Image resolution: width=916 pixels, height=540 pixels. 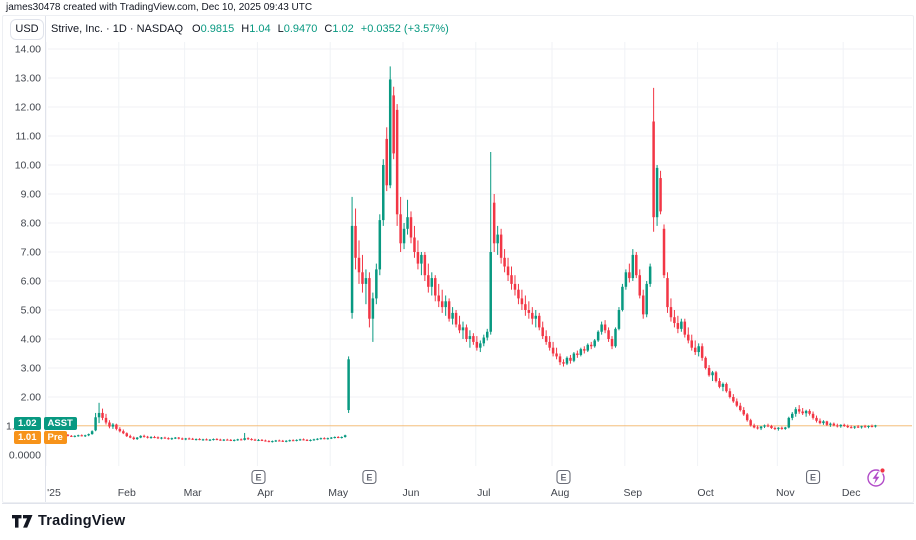 What do you see at coordinates (483, 493) in the screenshot?
I see `time-axis-label: Jul` at bounding box center [483, 493].